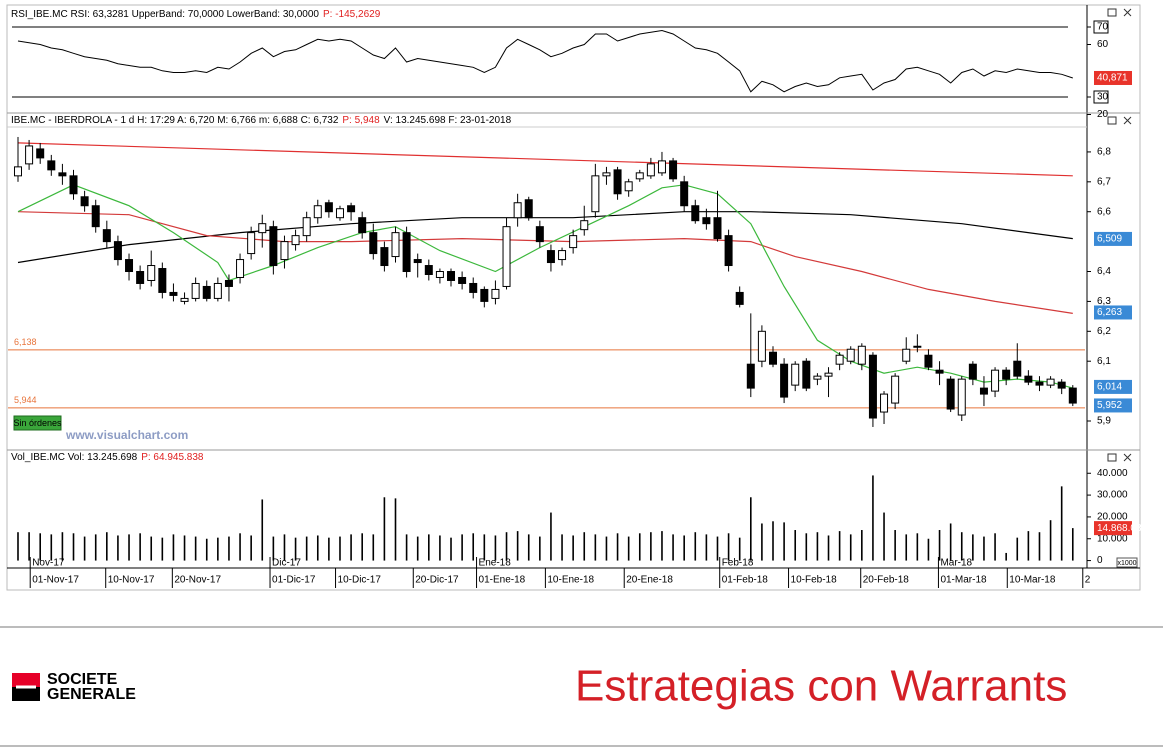  I want to click on value-tag, so click(1113, 405).